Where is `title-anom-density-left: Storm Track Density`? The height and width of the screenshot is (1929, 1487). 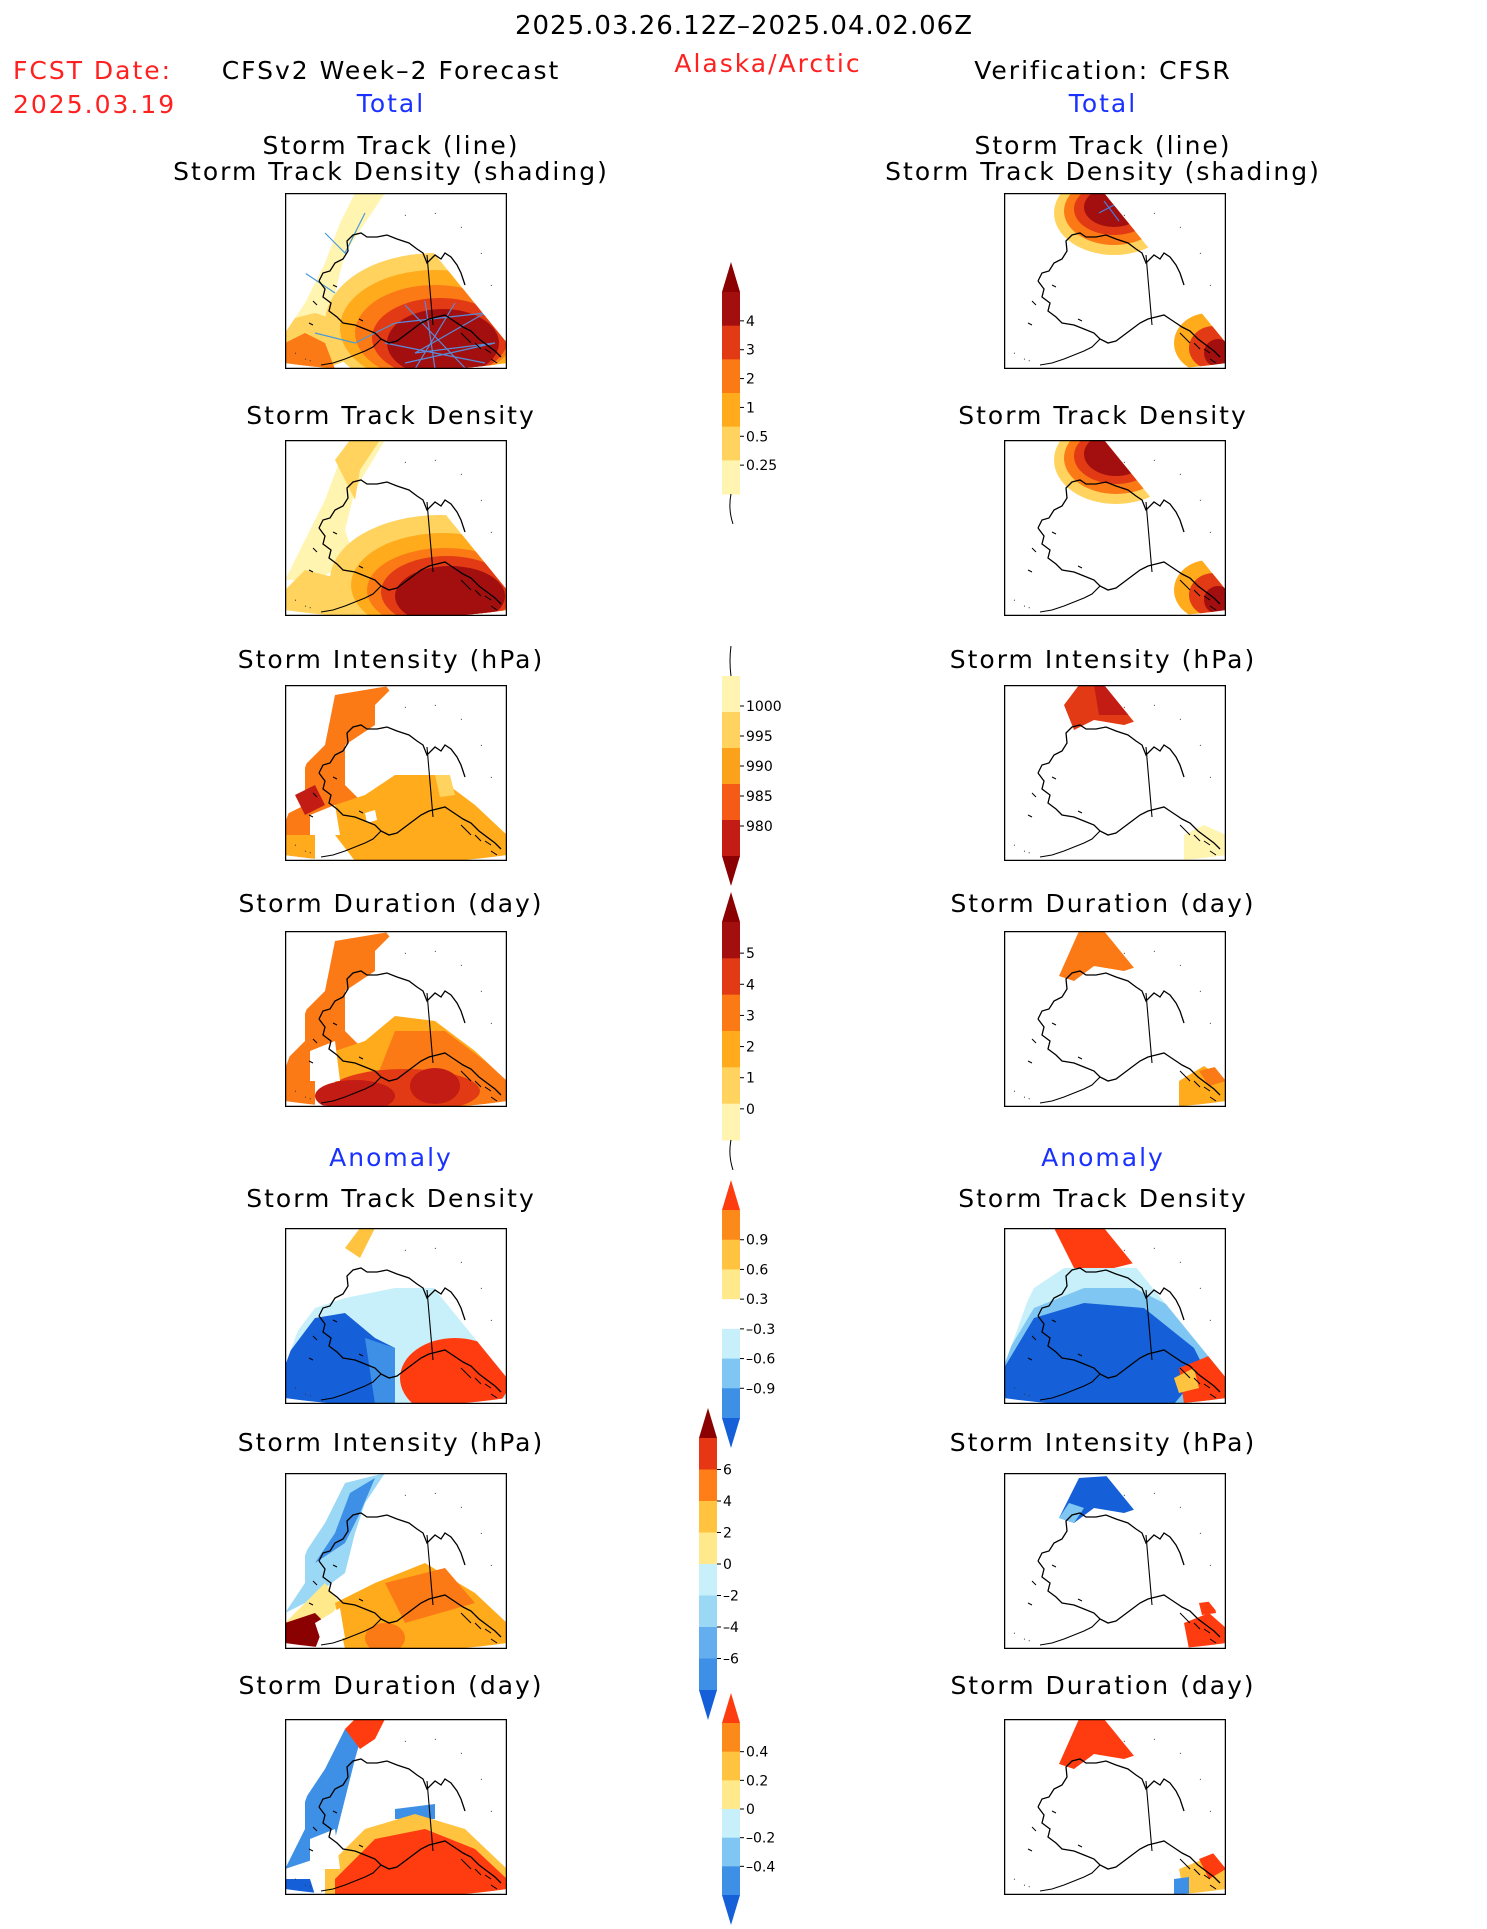
title-anom-density-left: Storm Track Density is located at coordinates (391, 1198).